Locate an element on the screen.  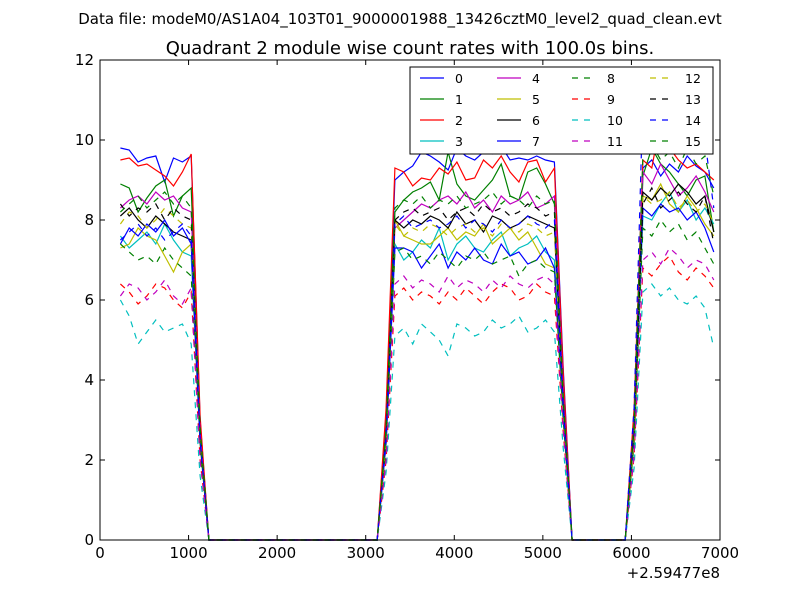
x-tick-label: 0 is located at coordinates (100, 553).